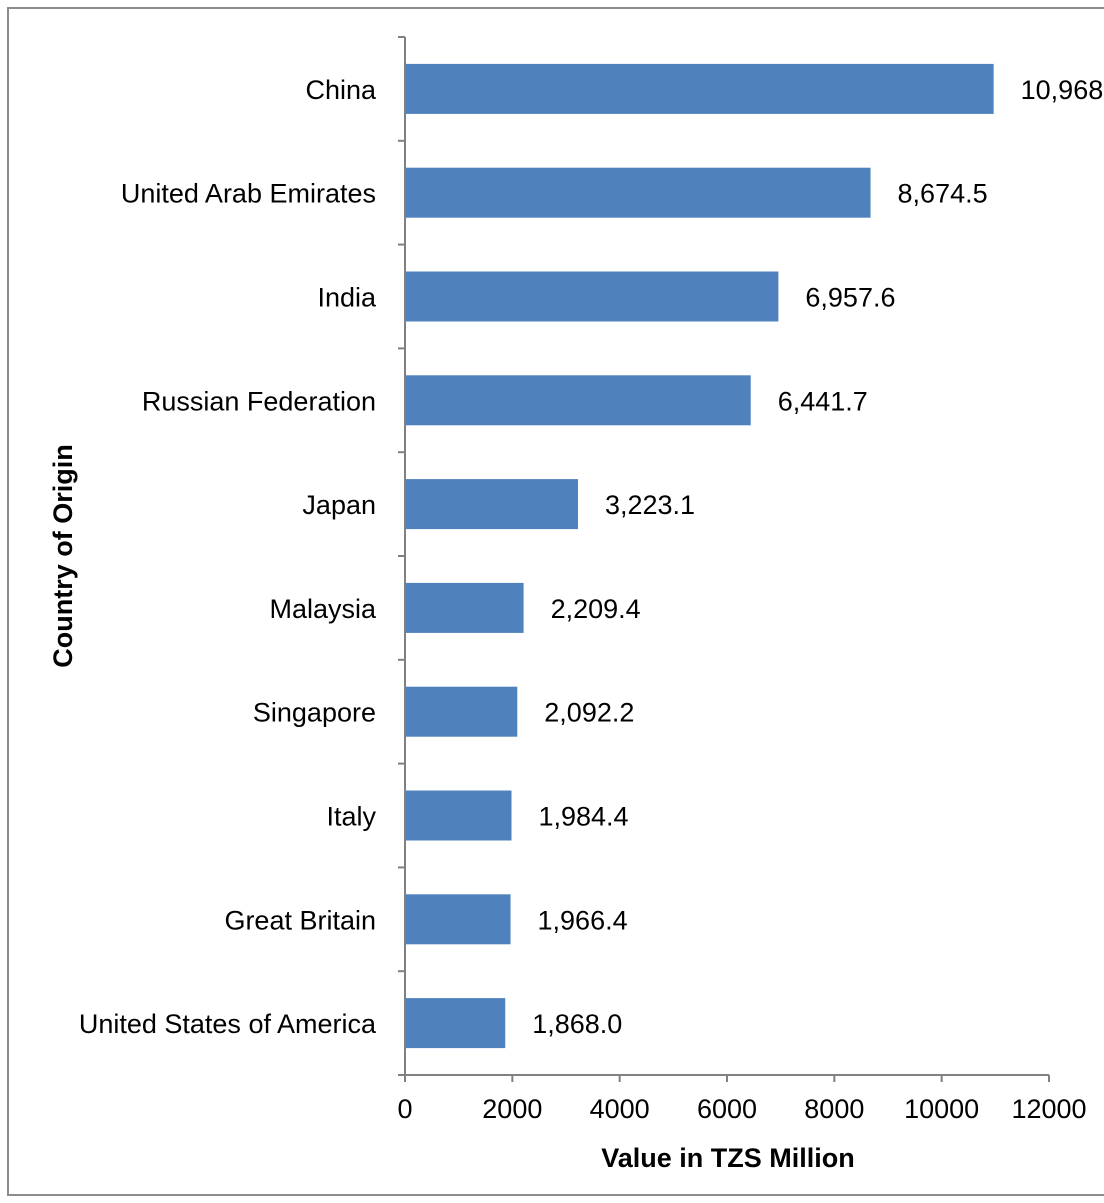  Describe the element at coordinates (583, 920) in the screenshot. I see `data-label: 1,966.4` at that location.